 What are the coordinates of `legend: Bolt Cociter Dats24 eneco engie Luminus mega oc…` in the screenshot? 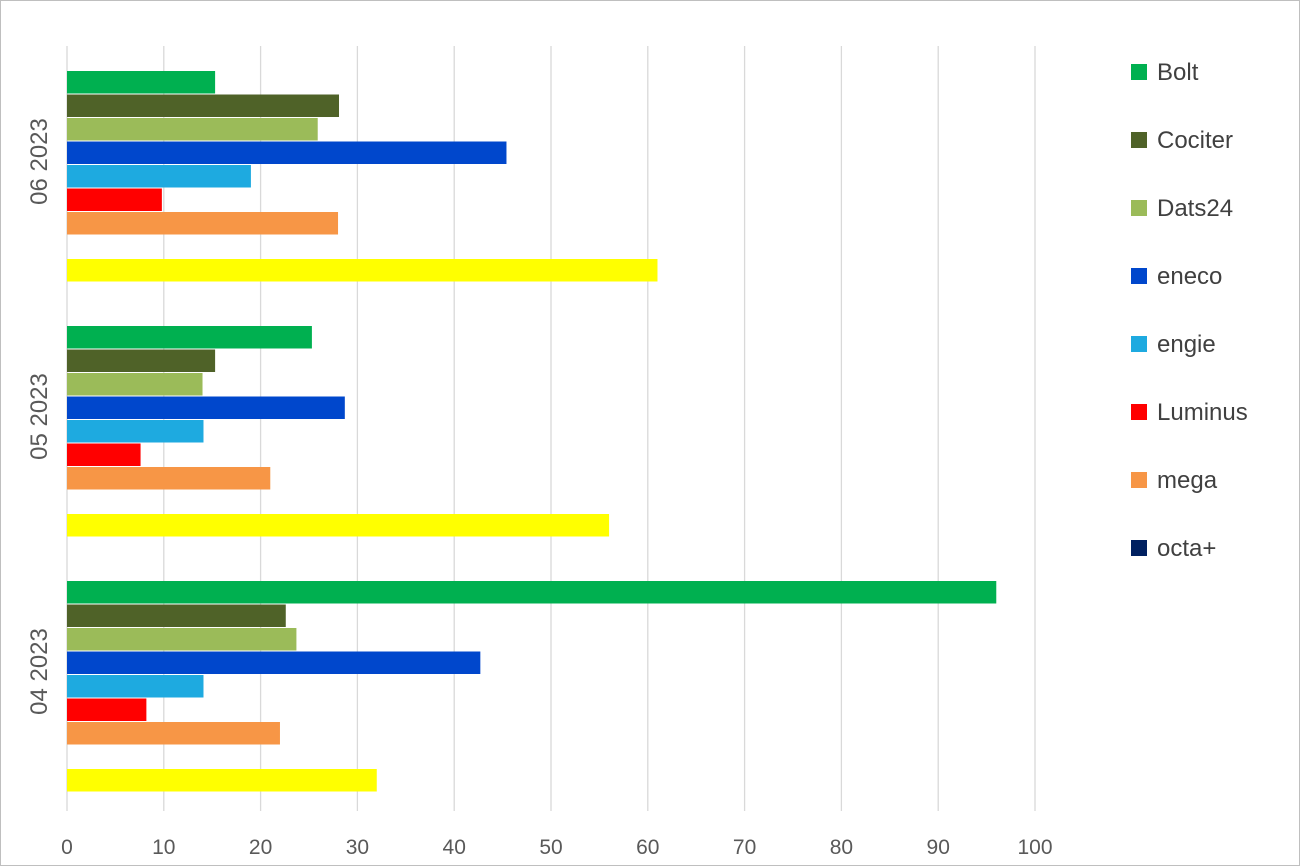 It's located at (1189, 310).